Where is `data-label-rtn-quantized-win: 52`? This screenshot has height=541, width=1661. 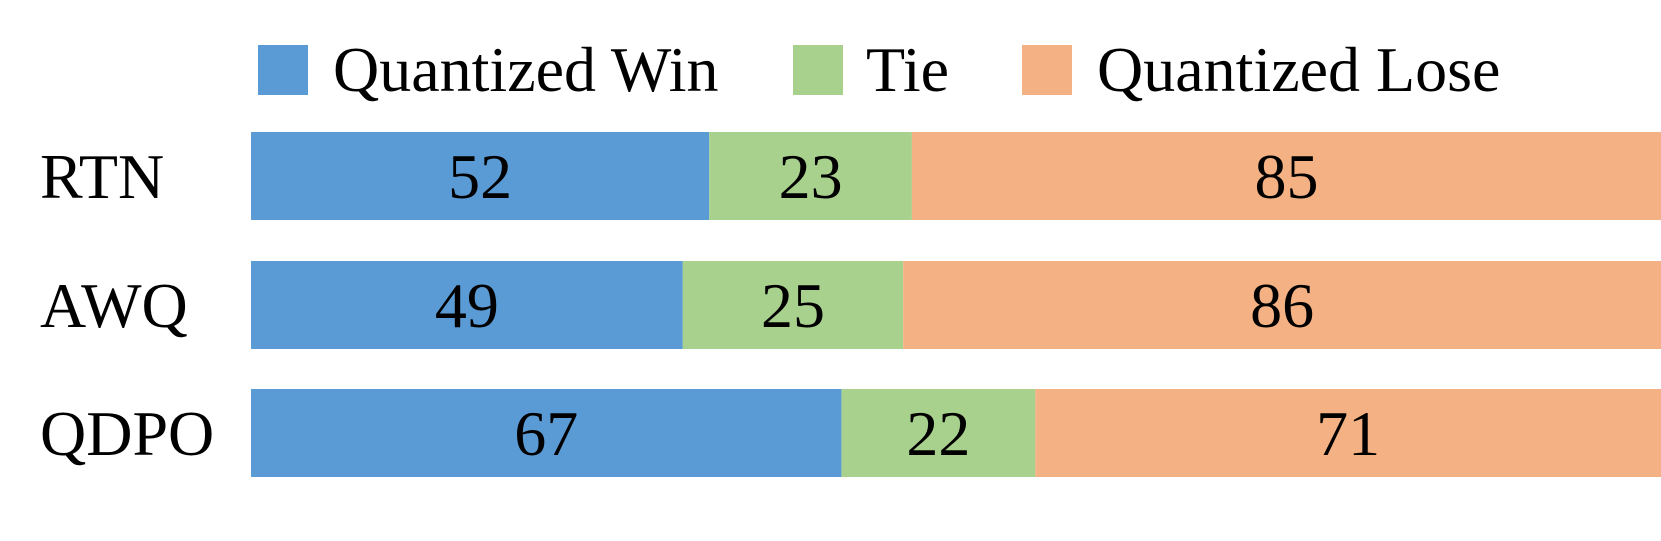
data-label-rtn-quantized-win: 52 is located at coordinates (480, 176).